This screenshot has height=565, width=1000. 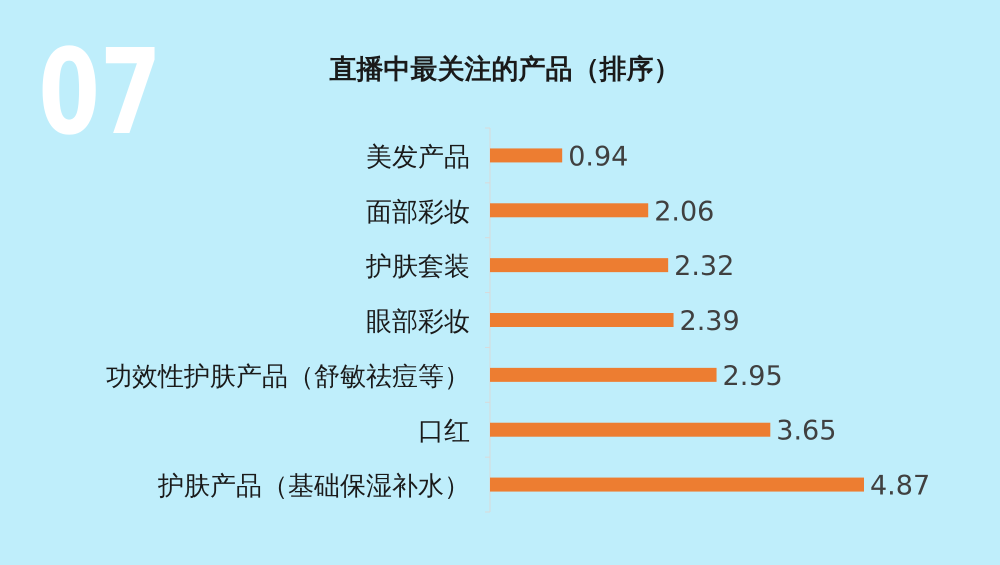 What do you see at coordinates (806, 431) in the screenshot?
I see `data-label: 3.65` at bounding box center [806, 431].